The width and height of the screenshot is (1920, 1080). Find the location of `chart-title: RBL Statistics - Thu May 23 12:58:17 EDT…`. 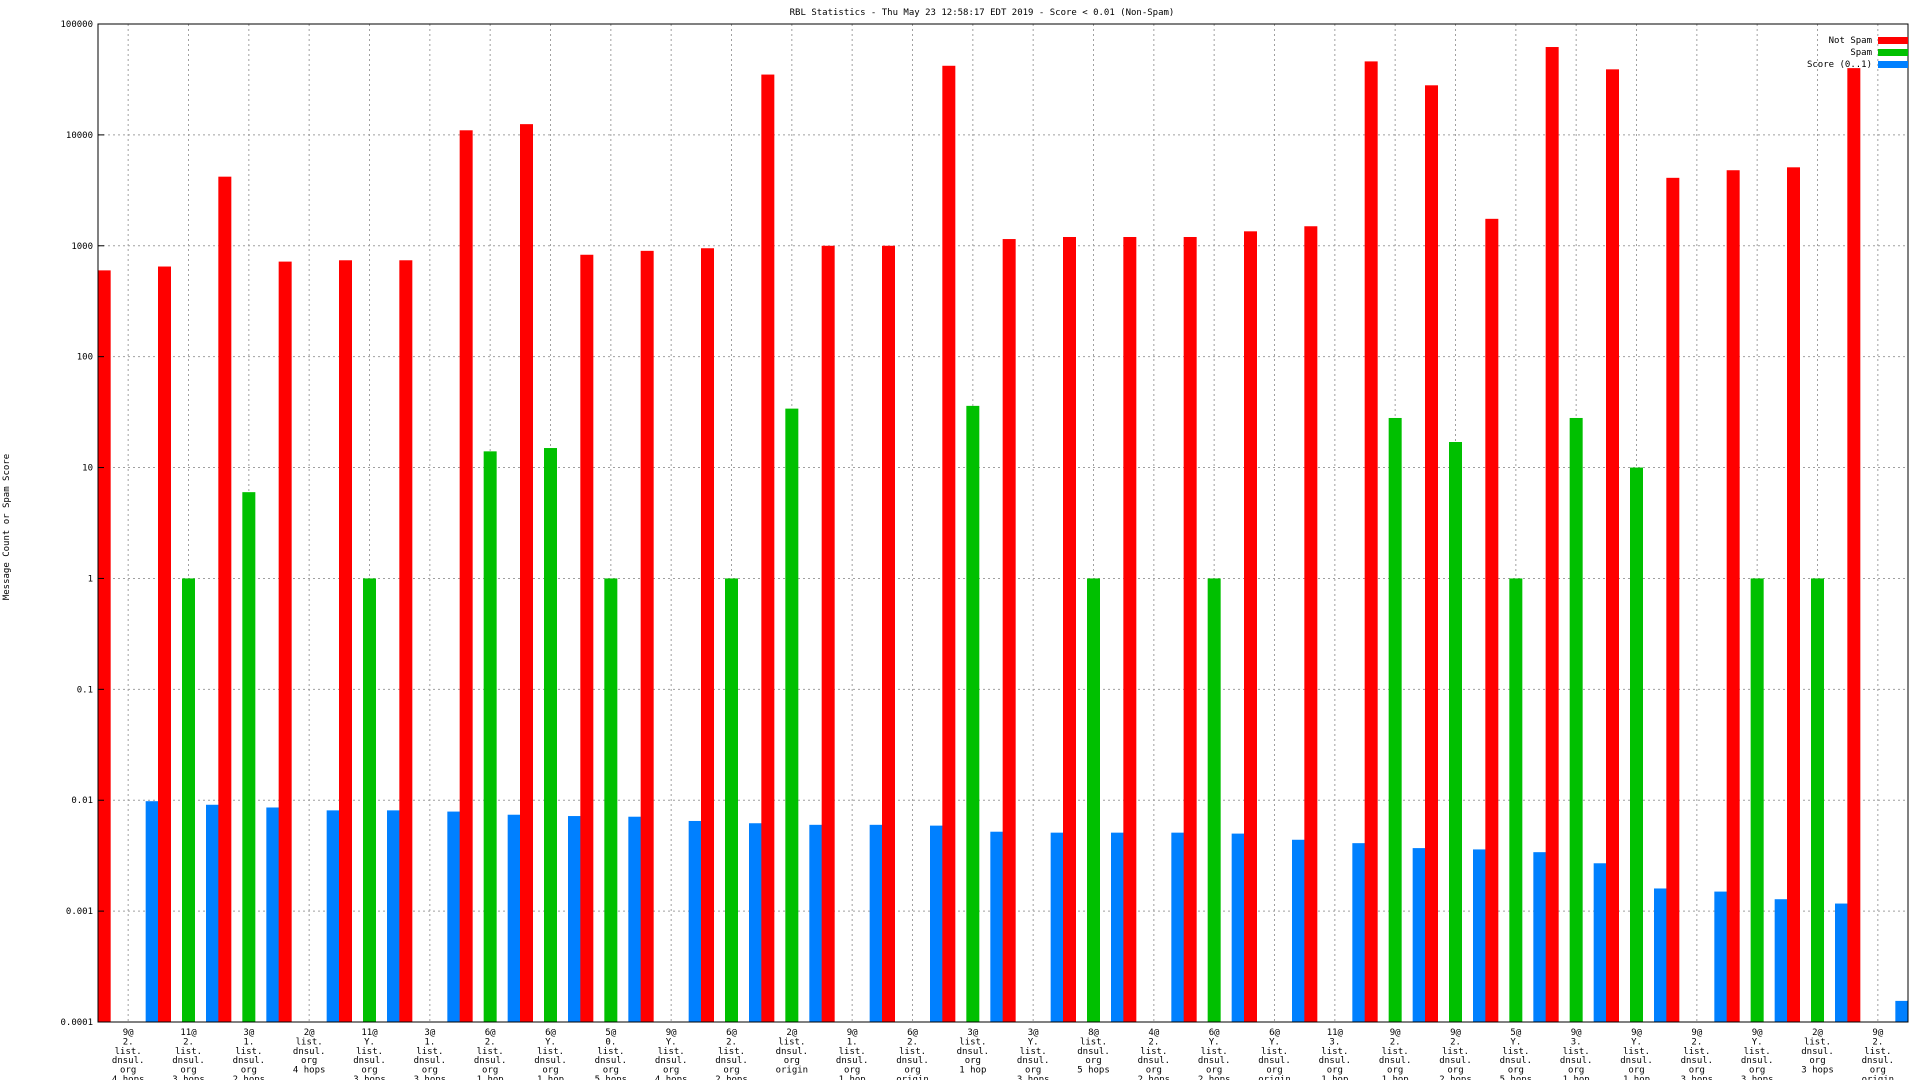

chart-title: RBL Statistics - Thu May 23 12:58:17 EDT… is located at coordinates (982, 13).